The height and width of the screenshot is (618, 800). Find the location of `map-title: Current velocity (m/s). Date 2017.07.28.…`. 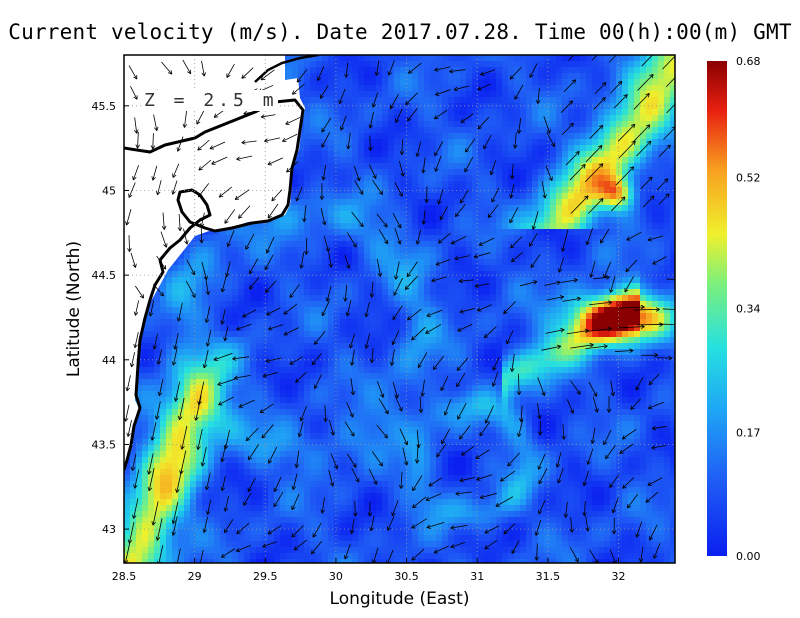

map-title: Current velocity (m/s). Date 2017.07.28.… is located at coordinates (400, 32).